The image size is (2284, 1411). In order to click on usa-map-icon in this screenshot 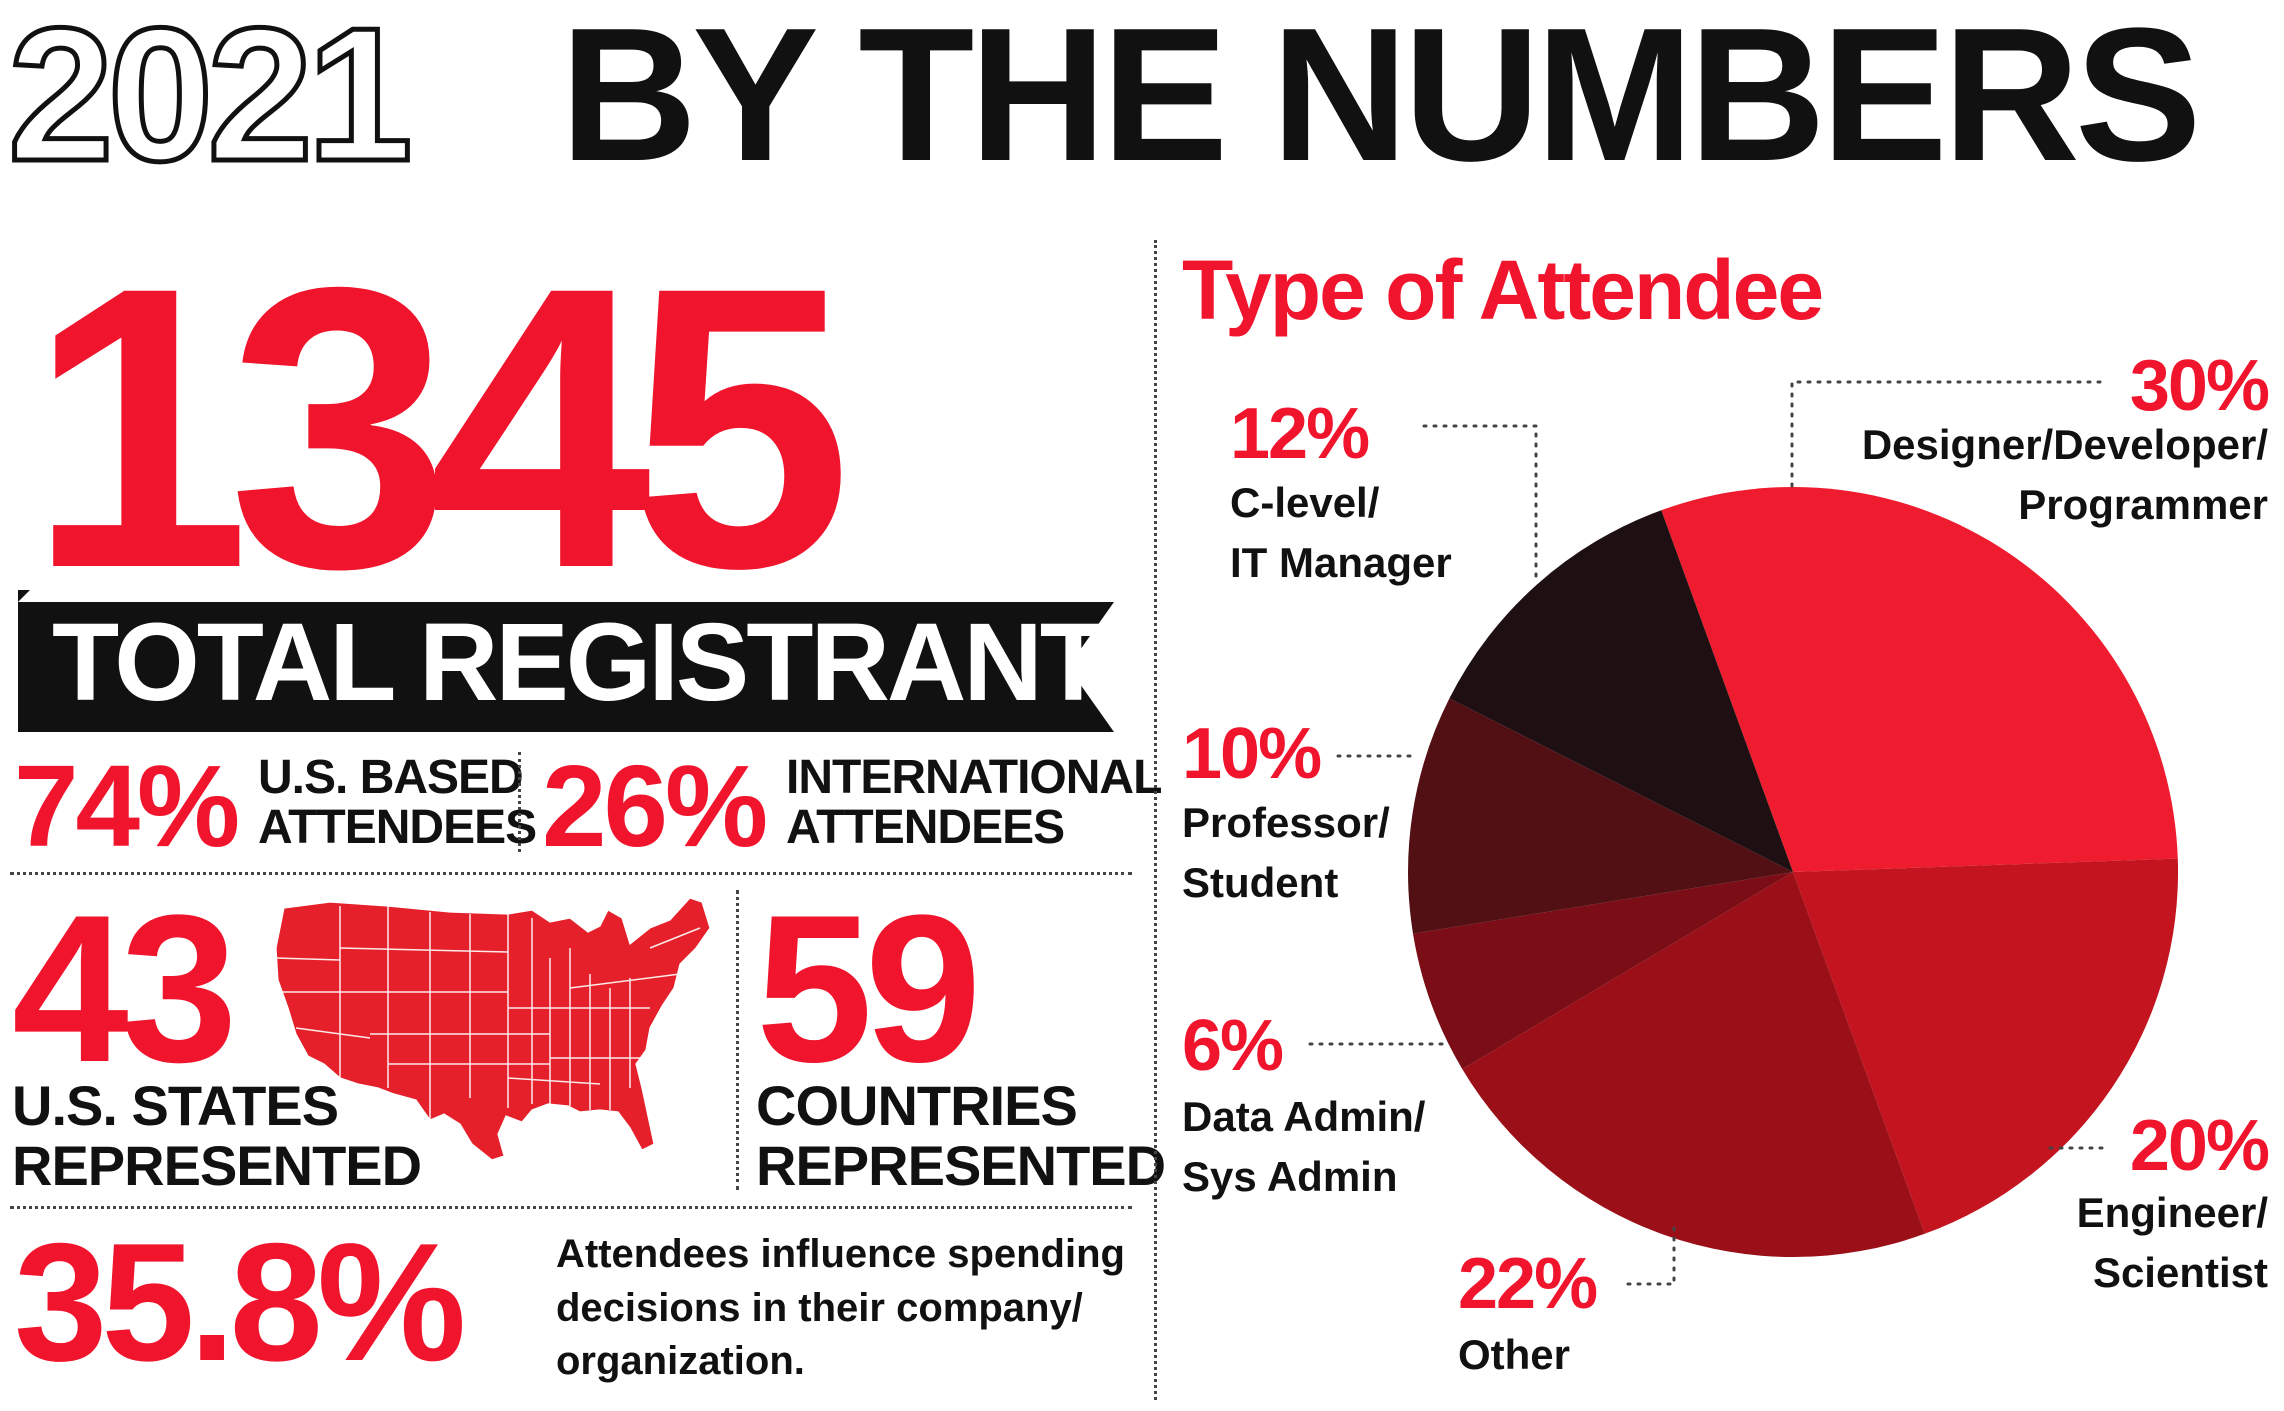, I will do `click(493, 1029)`.